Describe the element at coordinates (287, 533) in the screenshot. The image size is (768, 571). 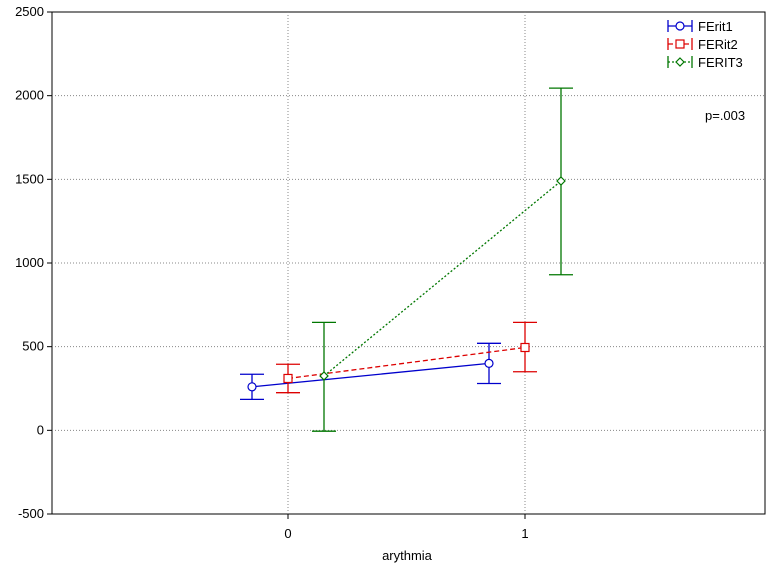
I see `x-tick-label: 0` at that location.